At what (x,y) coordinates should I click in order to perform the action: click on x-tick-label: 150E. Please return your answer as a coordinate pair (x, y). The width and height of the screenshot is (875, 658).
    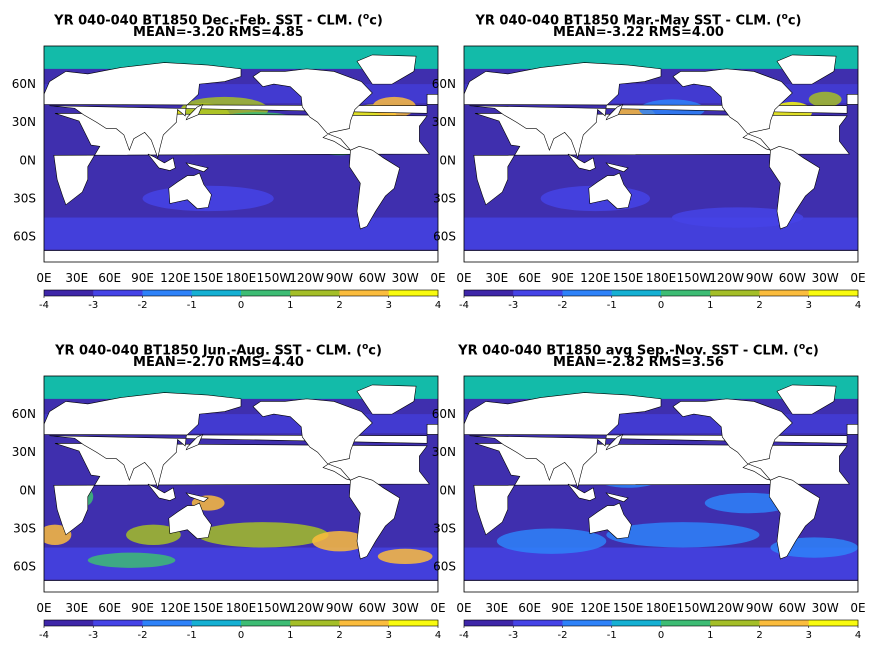
    Looking at the image, I should click on (208, 608).